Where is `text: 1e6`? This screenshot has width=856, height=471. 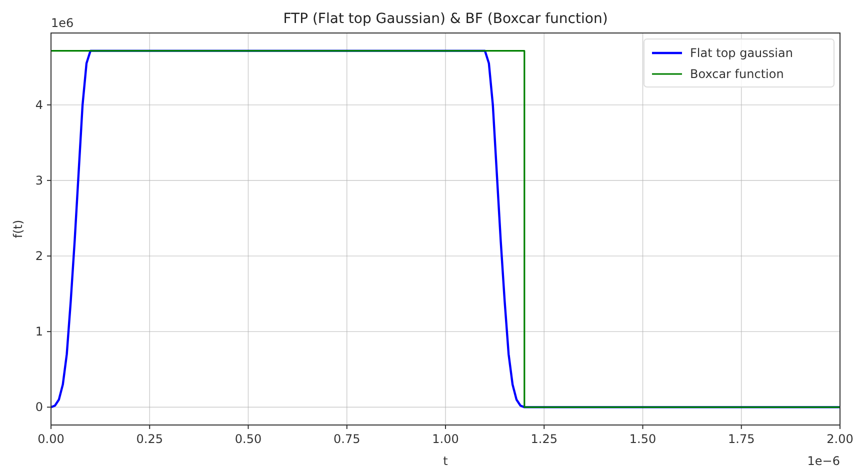
text: 1e6 is located at coordinates (62, 23).